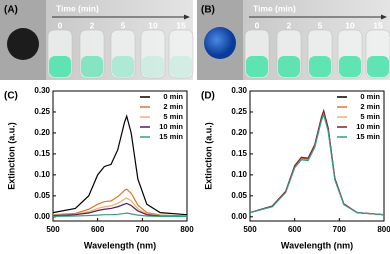 This screenshot has width=390, height=254. Describe the element at coordinates (208, 96) in the screenshot. I see `panel-label: (D)` at that location.